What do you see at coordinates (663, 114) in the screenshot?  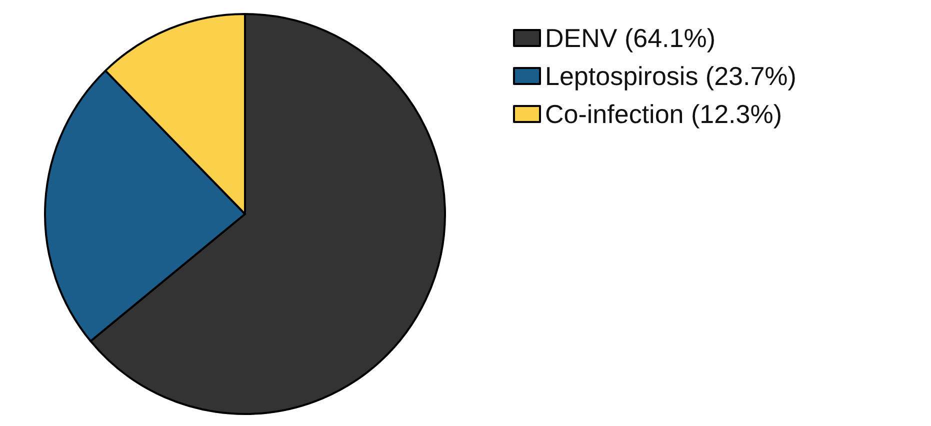 I see `legend-label: Co-infection (12.3%)` at bounding box center [663, 114].